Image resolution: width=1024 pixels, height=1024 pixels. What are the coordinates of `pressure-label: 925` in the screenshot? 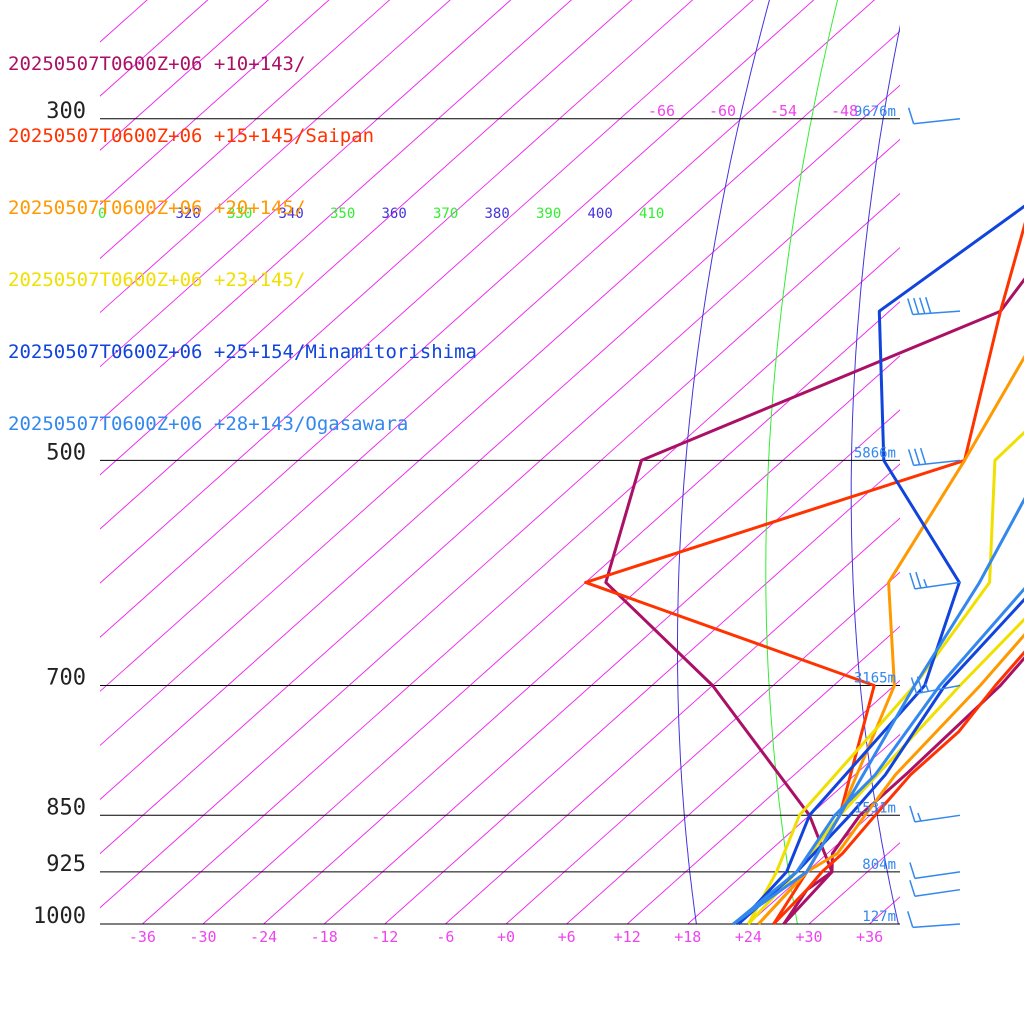 It's located at (66, 864).